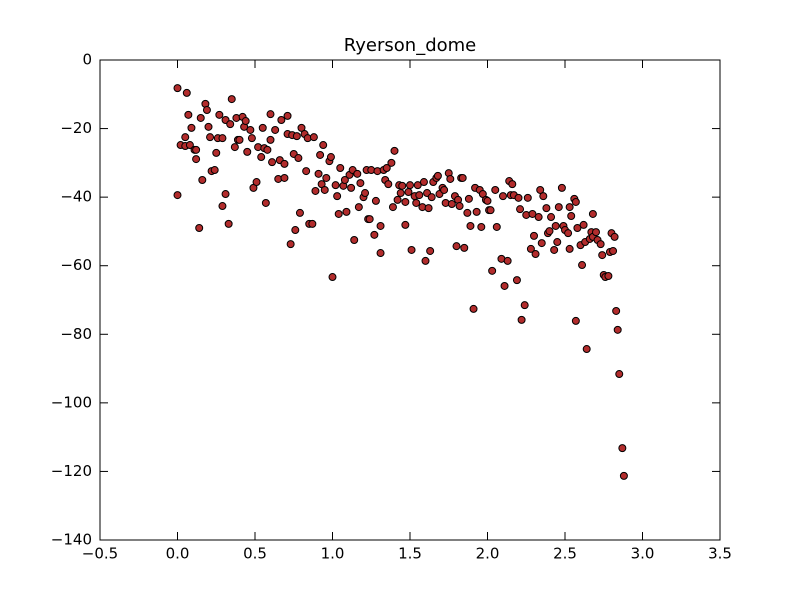 The height and width of the screenshot is (600, 800). Describe the element at coordinates (643, 554) in the screenshot. I see `x-tick-label: 3.0` at that location.